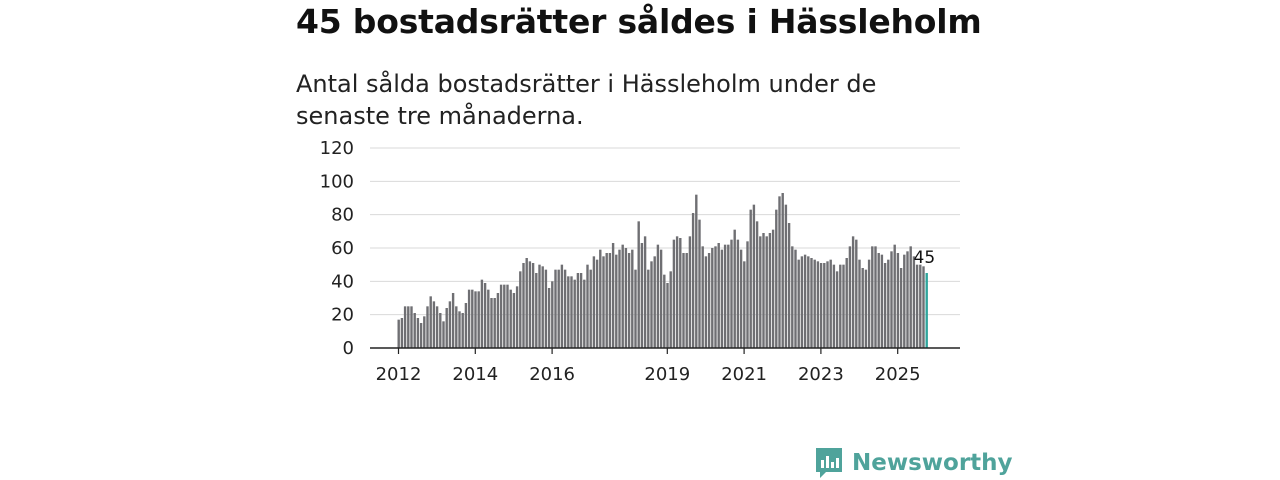 Image resolution: width=1280 pixels, height=480 pixels. I want to click on x-tick-label: 2021, so click(744, 374).